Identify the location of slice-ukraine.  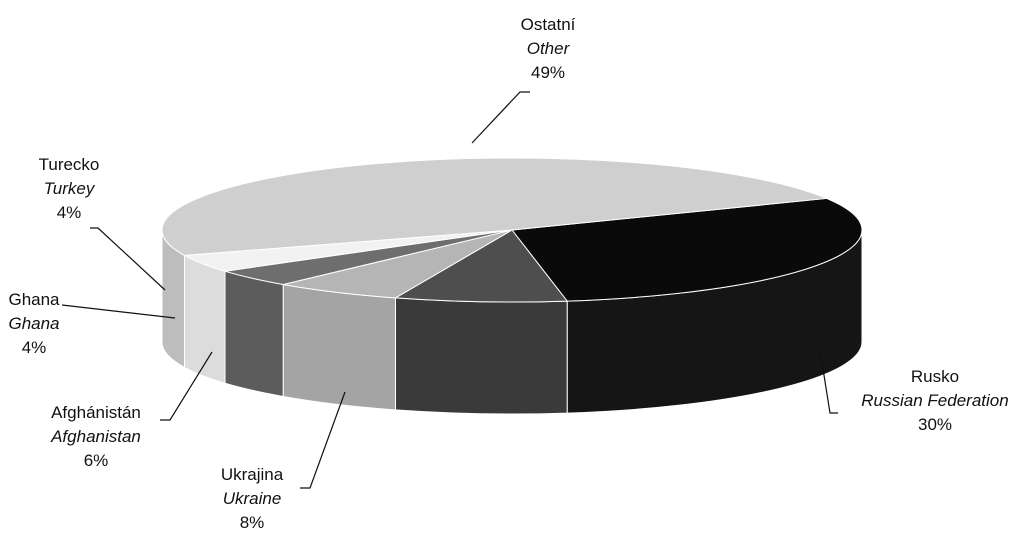
(481, 266).